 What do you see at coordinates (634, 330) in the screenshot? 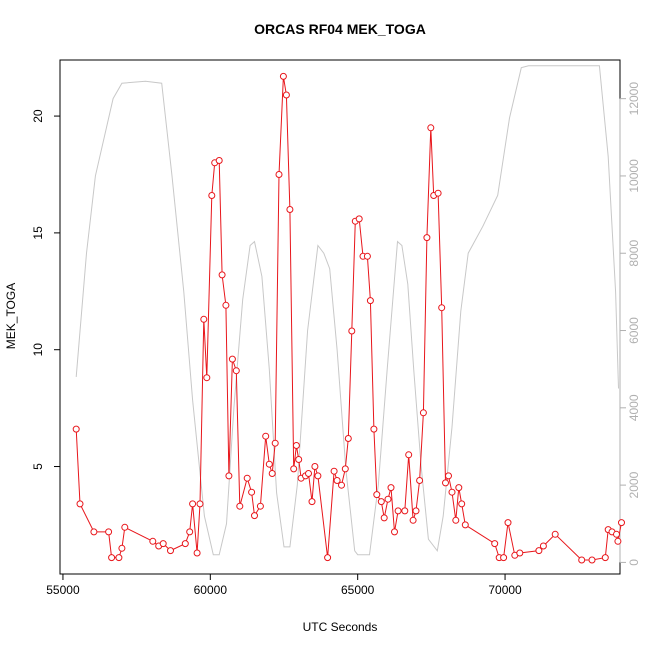
I see `y2-tick-label: 6000` at bounding box center [634, 330].